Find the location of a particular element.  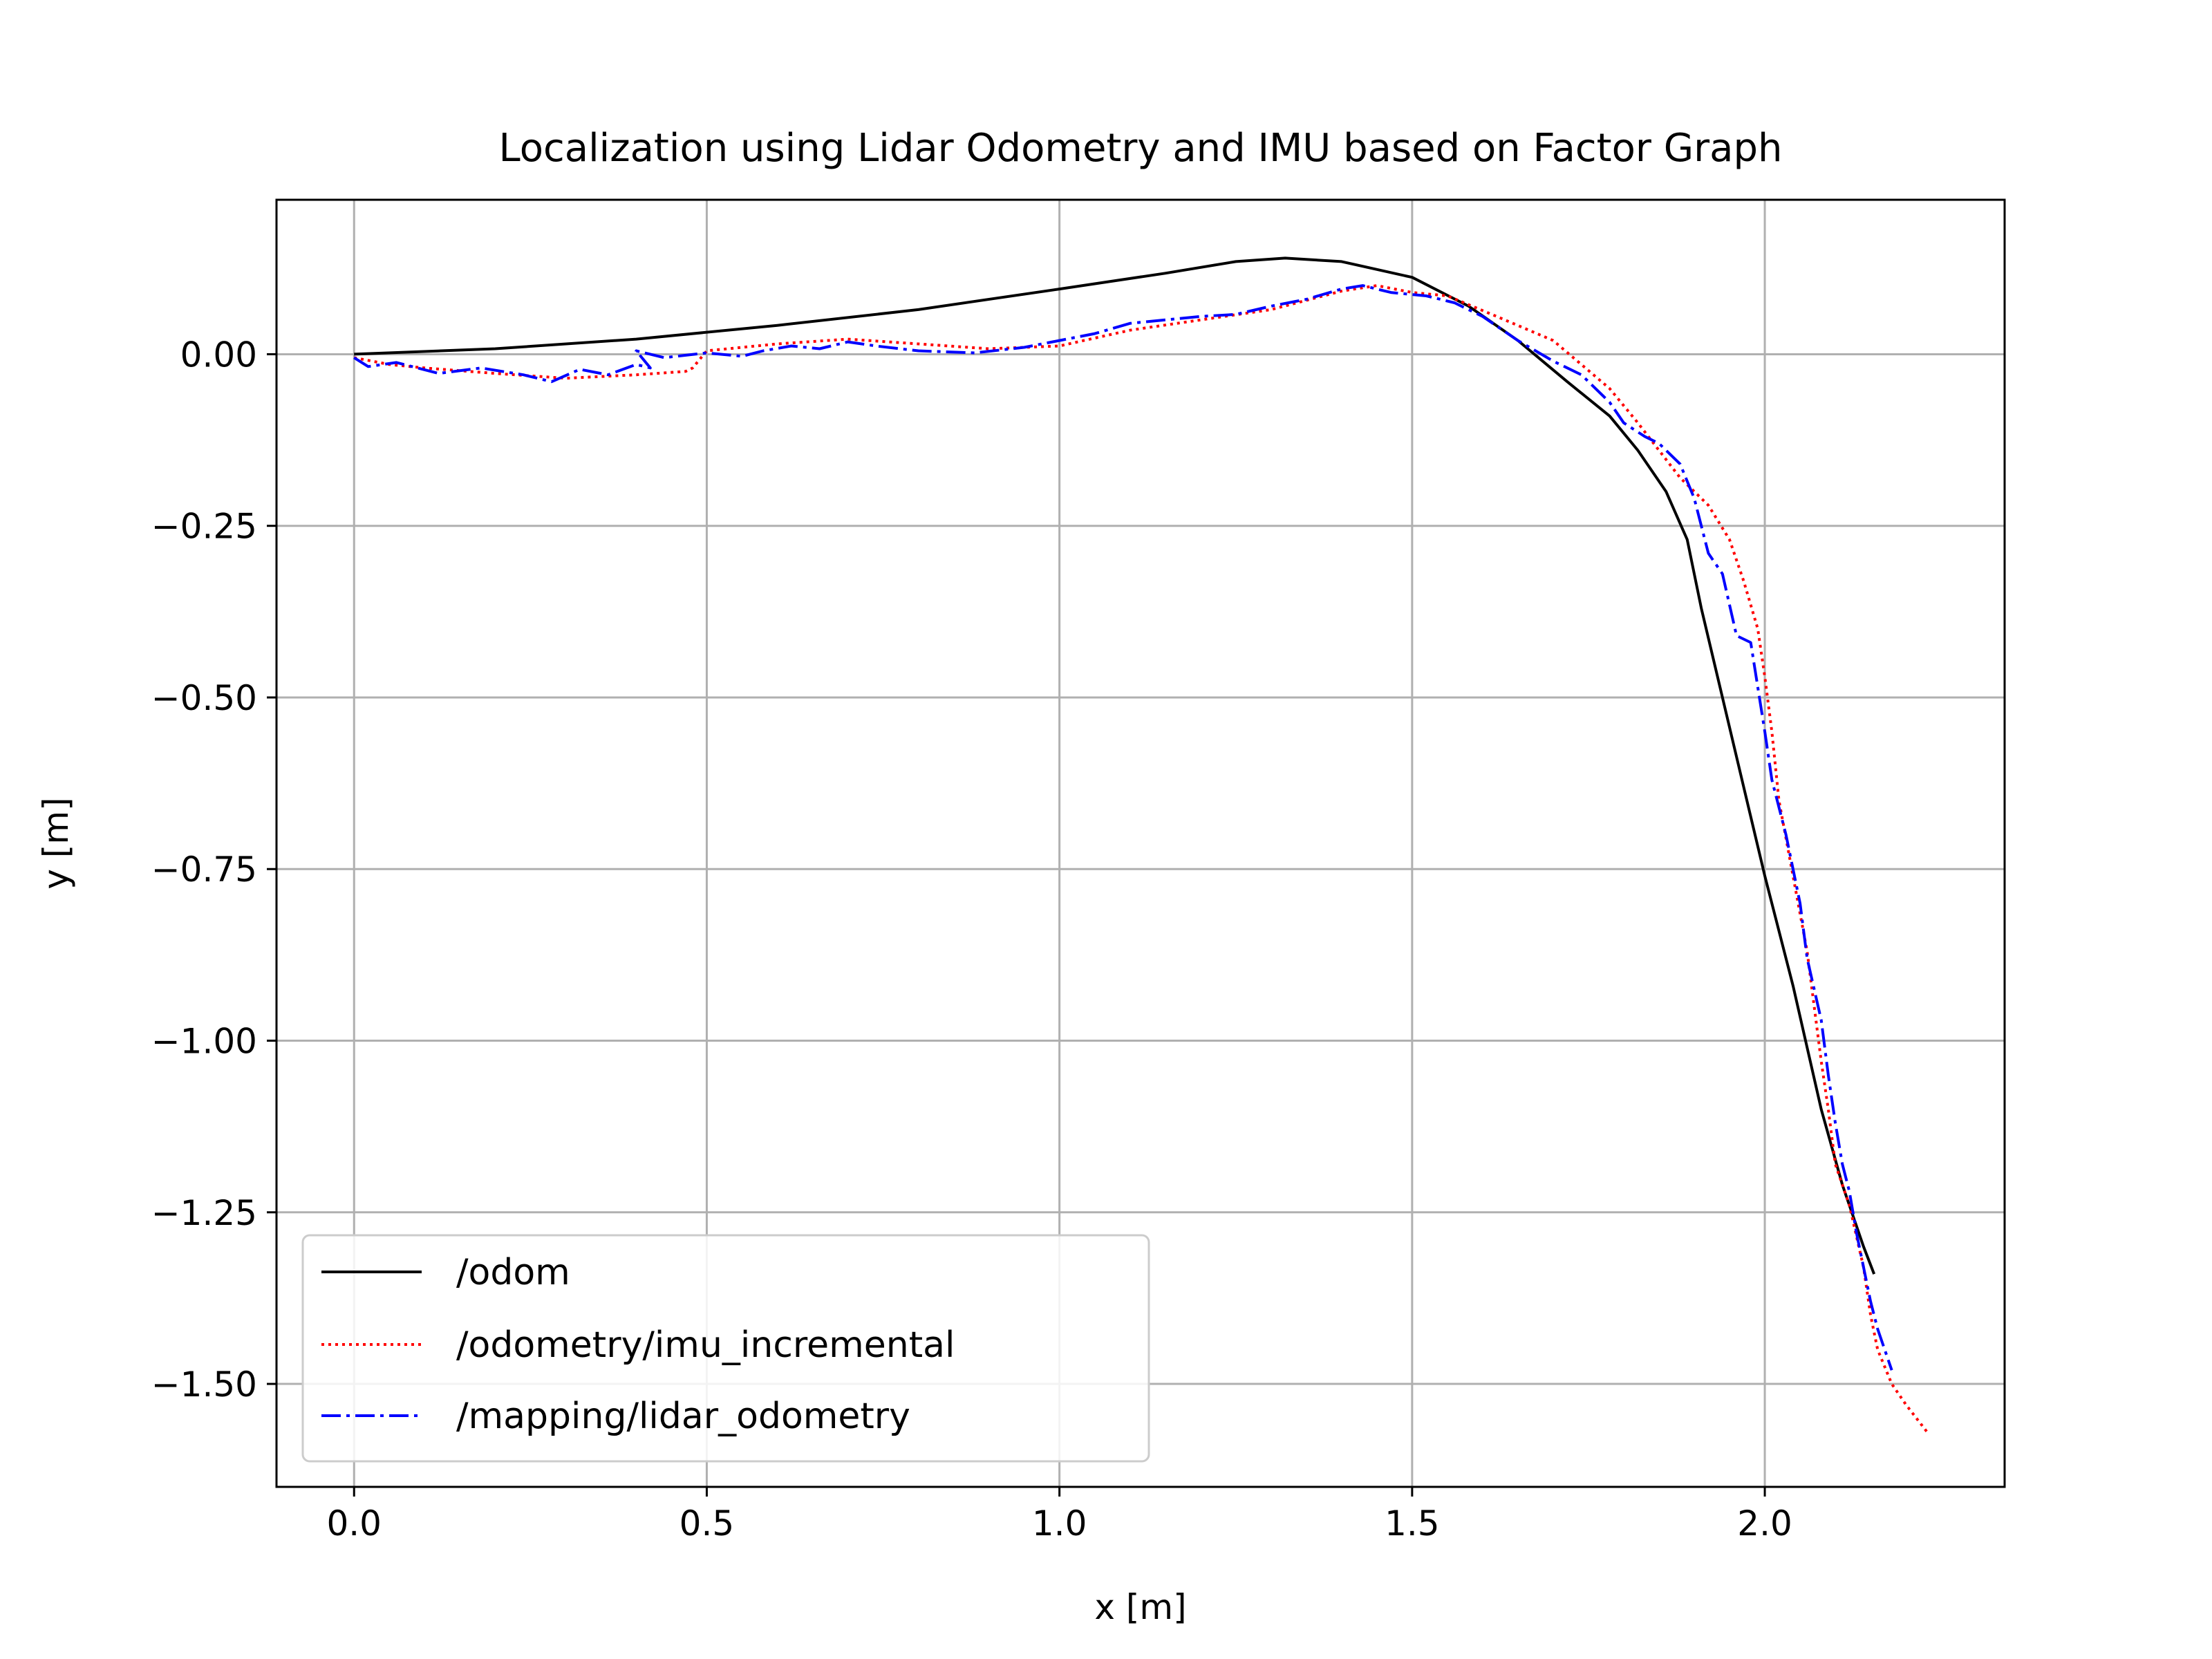

x-tick-label: 0.5 is located at coordinates (707, 1523).